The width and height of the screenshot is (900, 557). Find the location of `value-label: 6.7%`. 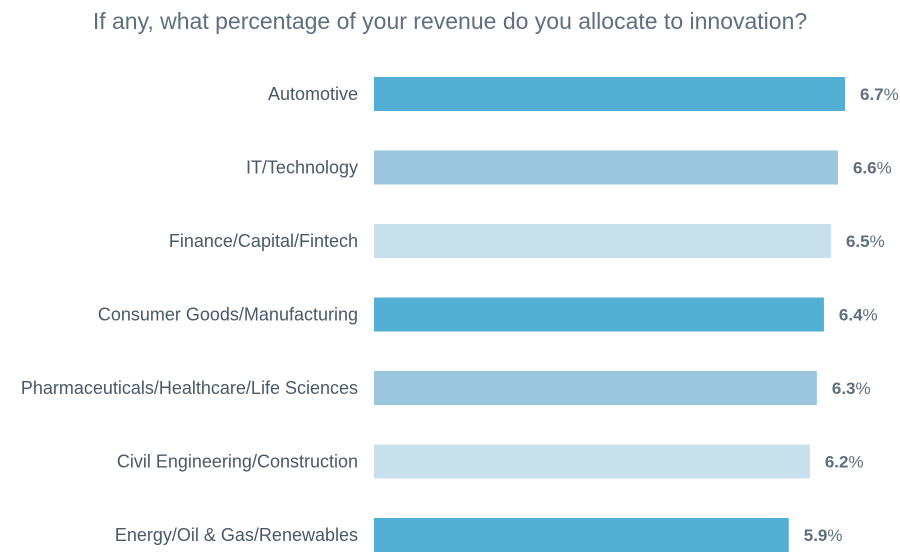

value-label: 6.7% is located at coordinates (879, 94).